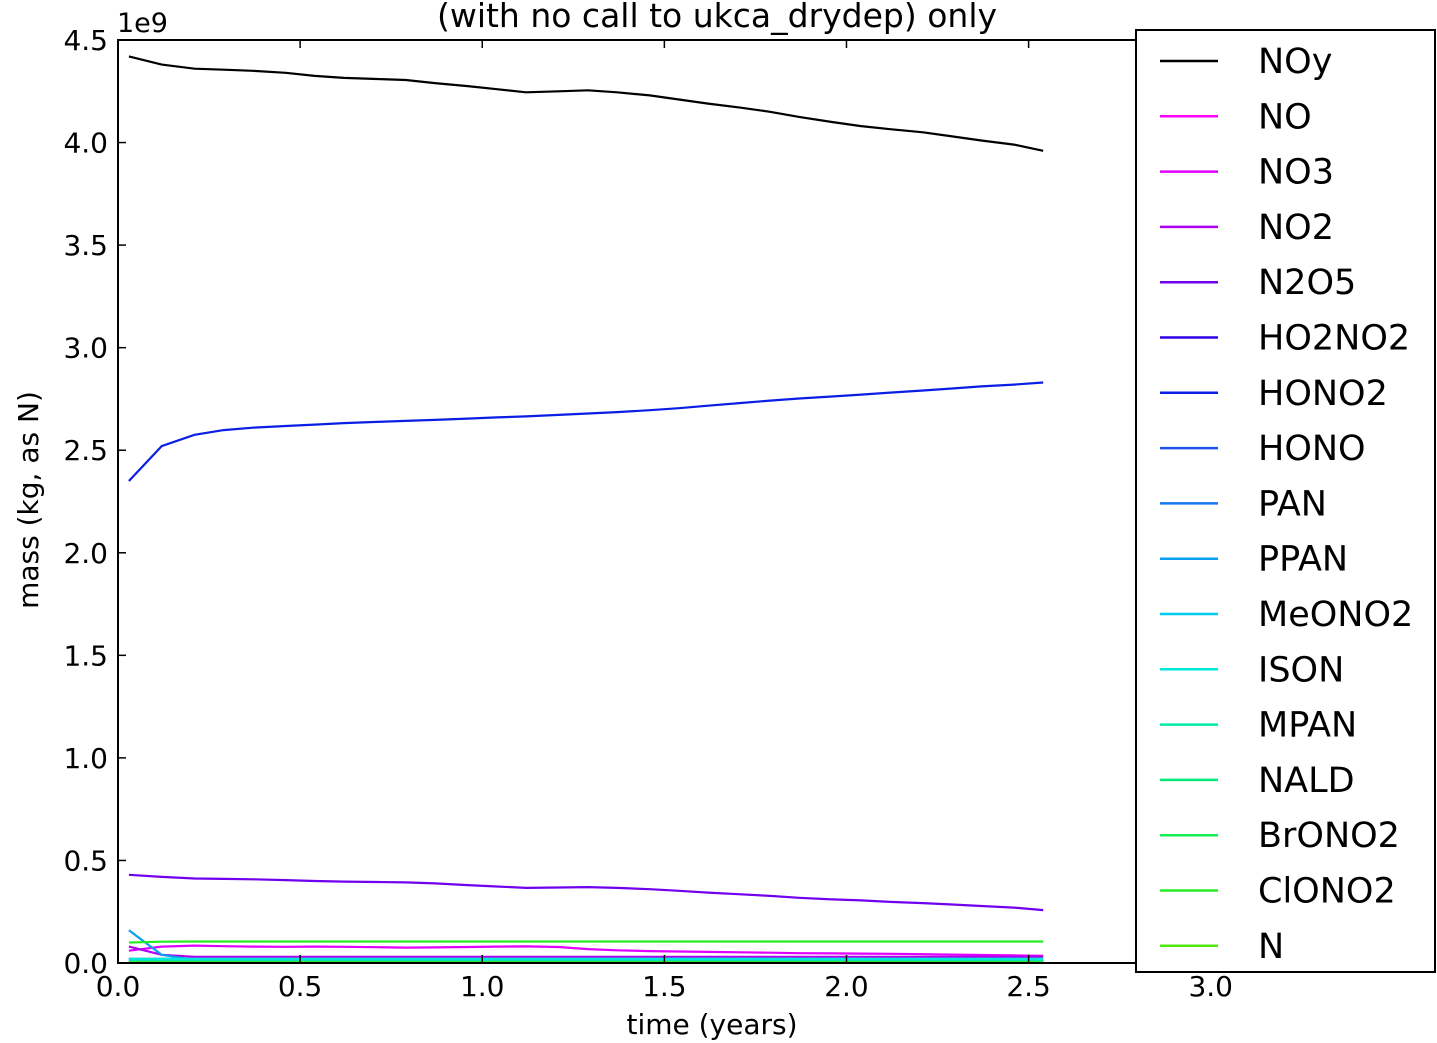 This screenshot has width=1437, height=1043. I want to click on y-tick-label: 4.5, so click(85, 40).